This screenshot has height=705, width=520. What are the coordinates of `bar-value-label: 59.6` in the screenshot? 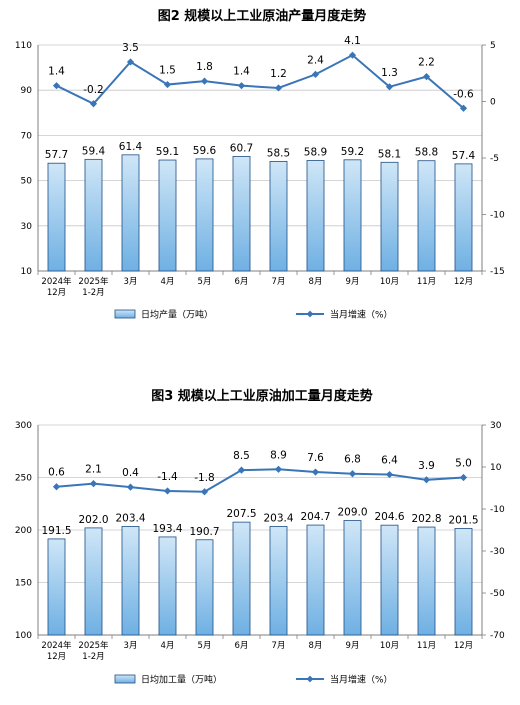 It's located at (205, 151).